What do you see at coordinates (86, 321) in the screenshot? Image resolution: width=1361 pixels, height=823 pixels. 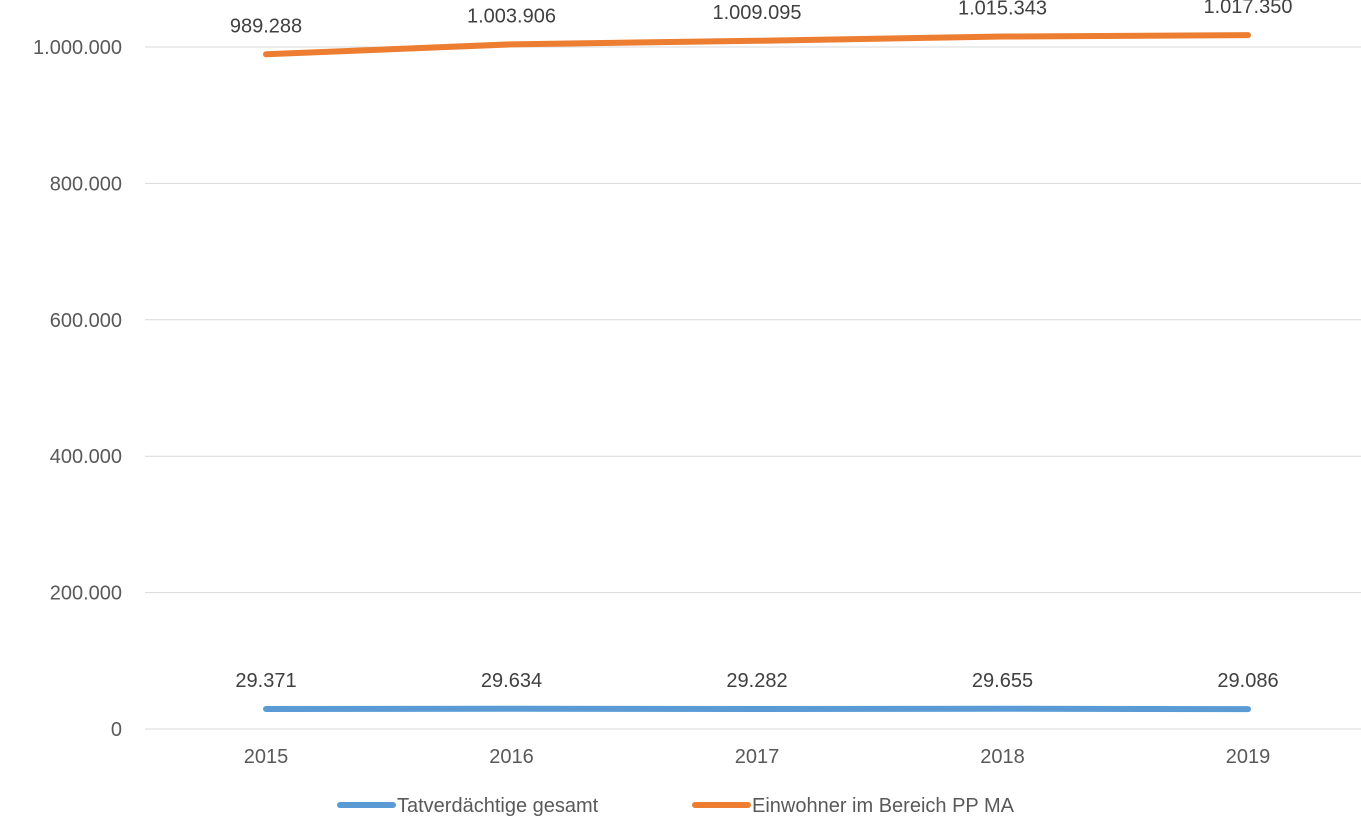 I see `y-tick-label: 600.000` at bounding box center [86, 321].